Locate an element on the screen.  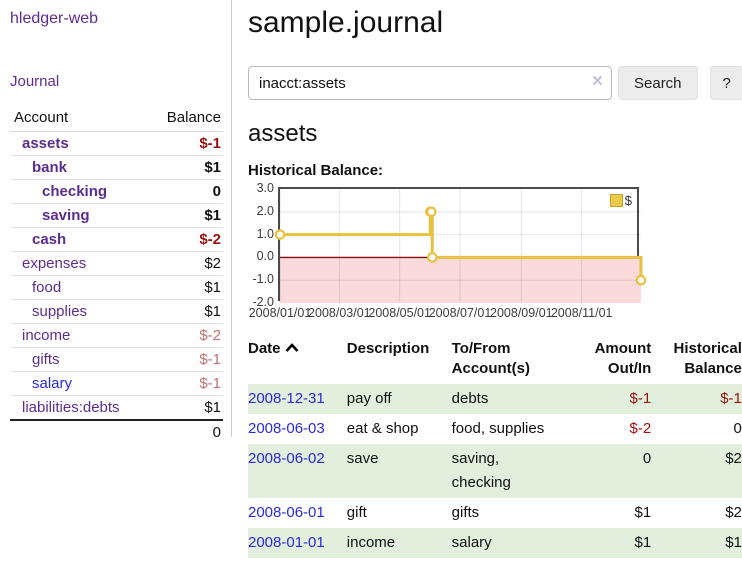
register-cell-date: 2008-06-01 is located at coordinates (297, 513).